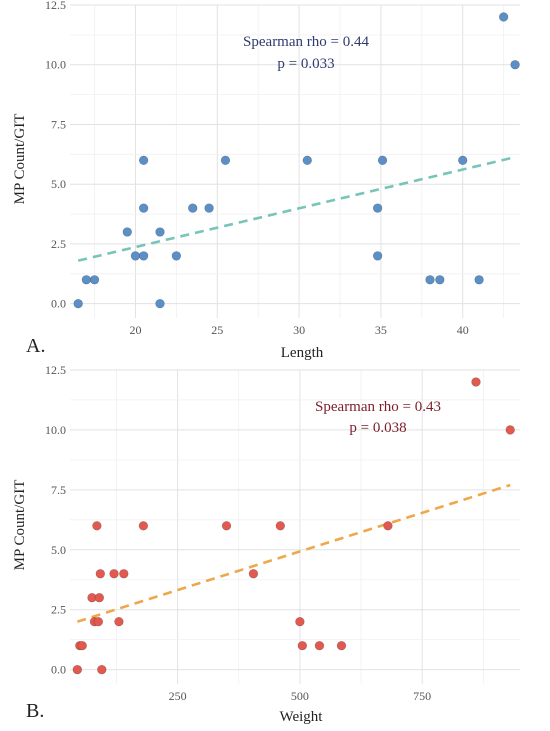 The width and height of the screenshot is (550, 731). I want to click on panel-b-y-tick-label: 0.0, so click(58, 670).